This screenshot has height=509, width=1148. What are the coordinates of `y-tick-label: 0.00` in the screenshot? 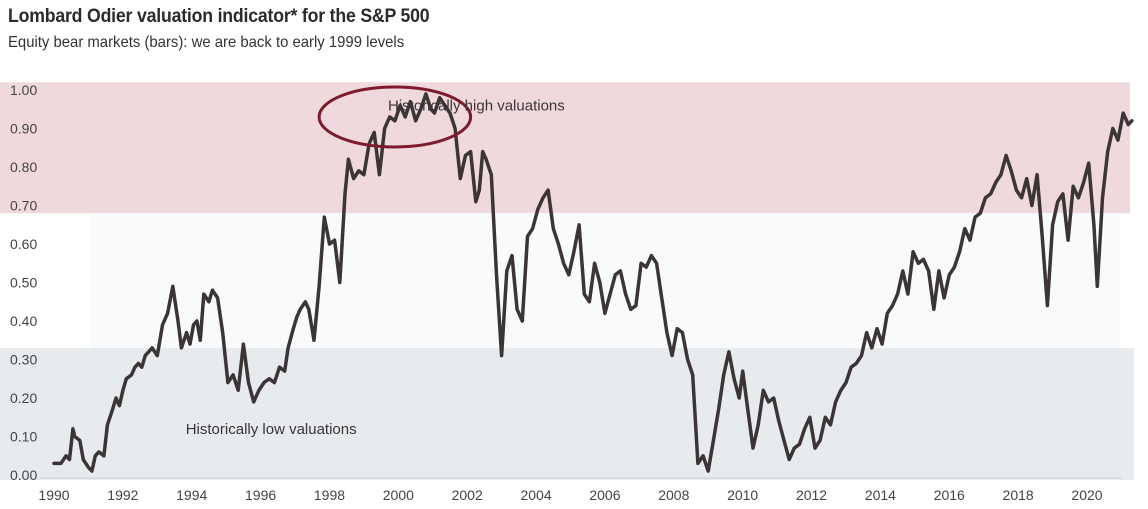 It's located at (23, 475).